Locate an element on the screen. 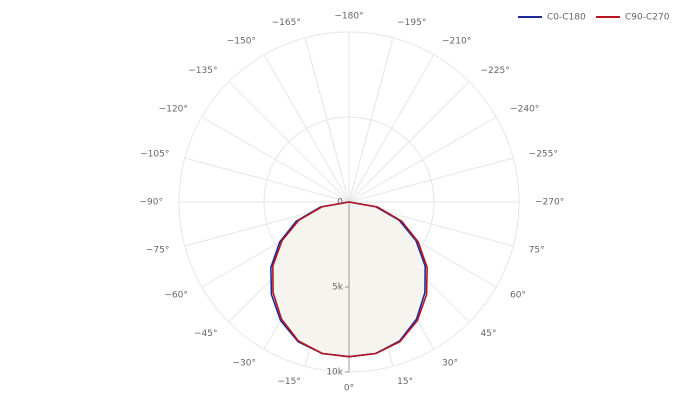 This screenshot has width=700, height=404. angle-tick-label: 45° is located at coordinates (489, 334).